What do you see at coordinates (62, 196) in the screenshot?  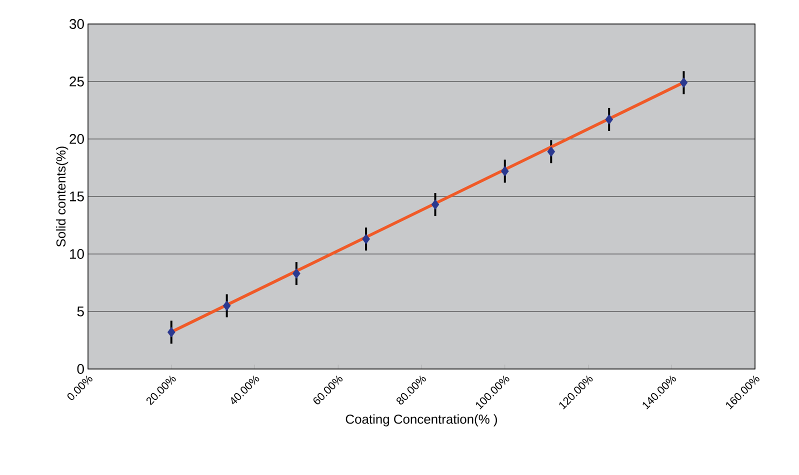 I see `y-axis-title: Solid contents(%)` at bounding box center [62, 196].